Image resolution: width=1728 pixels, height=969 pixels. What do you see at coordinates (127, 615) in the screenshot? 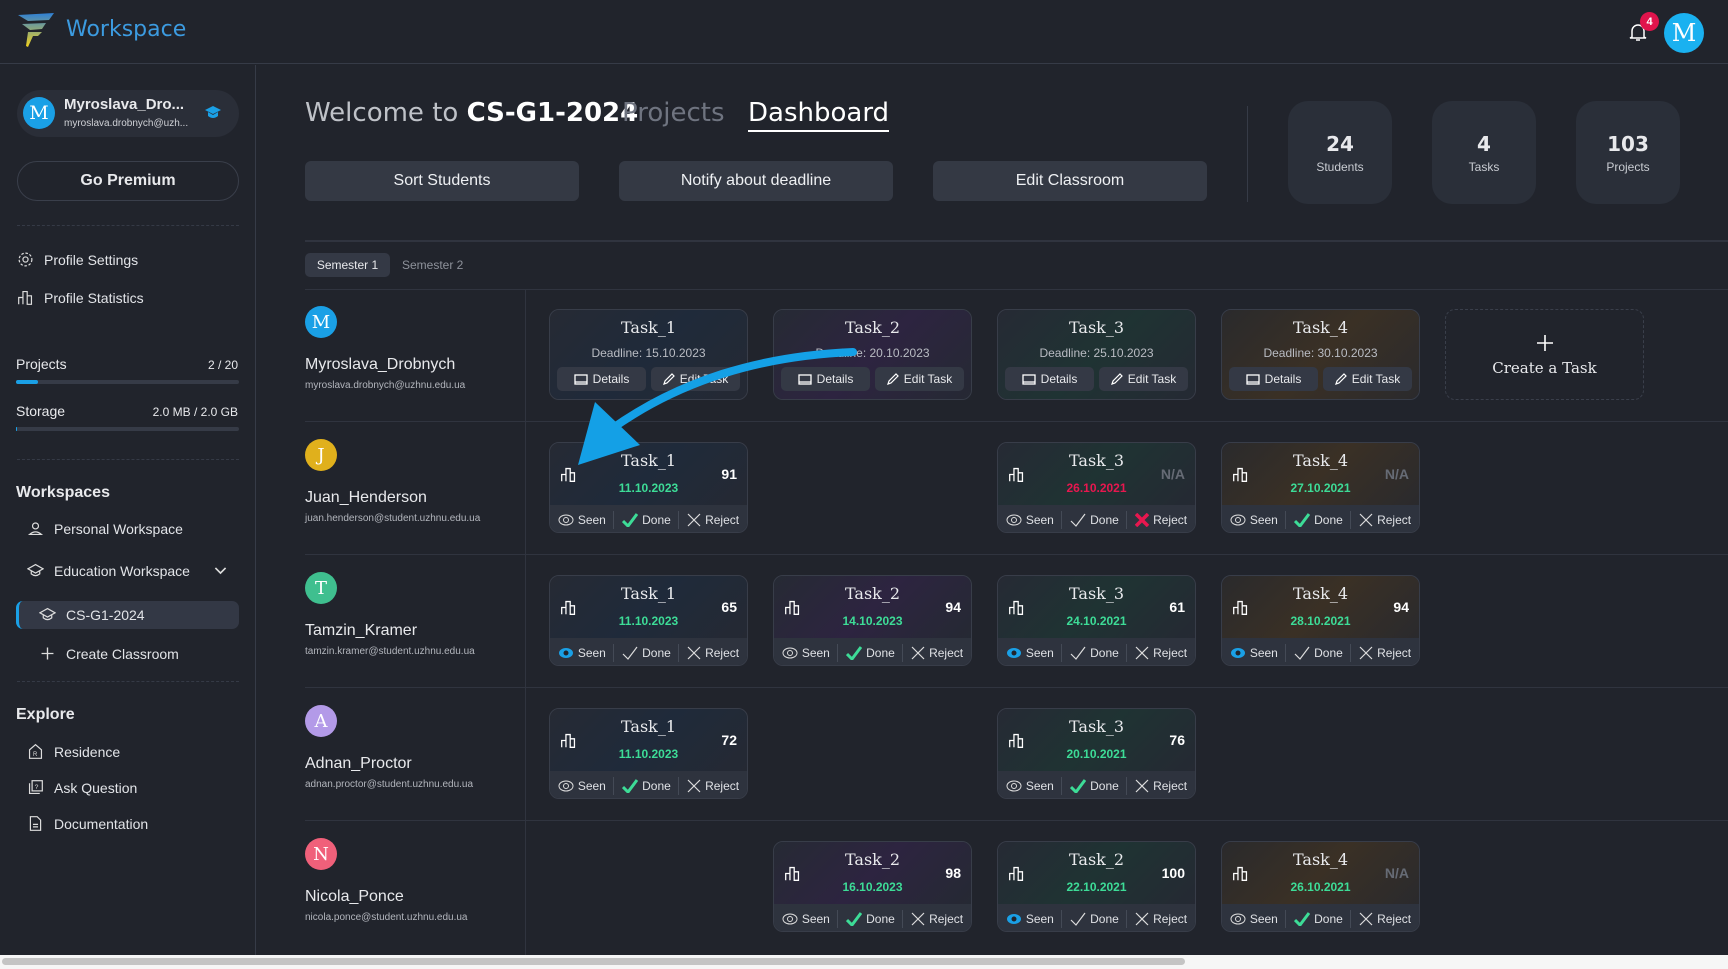
I see `sidebar-item-cs-g1-2024: CS-G1-2024` at bounding box center [127, 615].